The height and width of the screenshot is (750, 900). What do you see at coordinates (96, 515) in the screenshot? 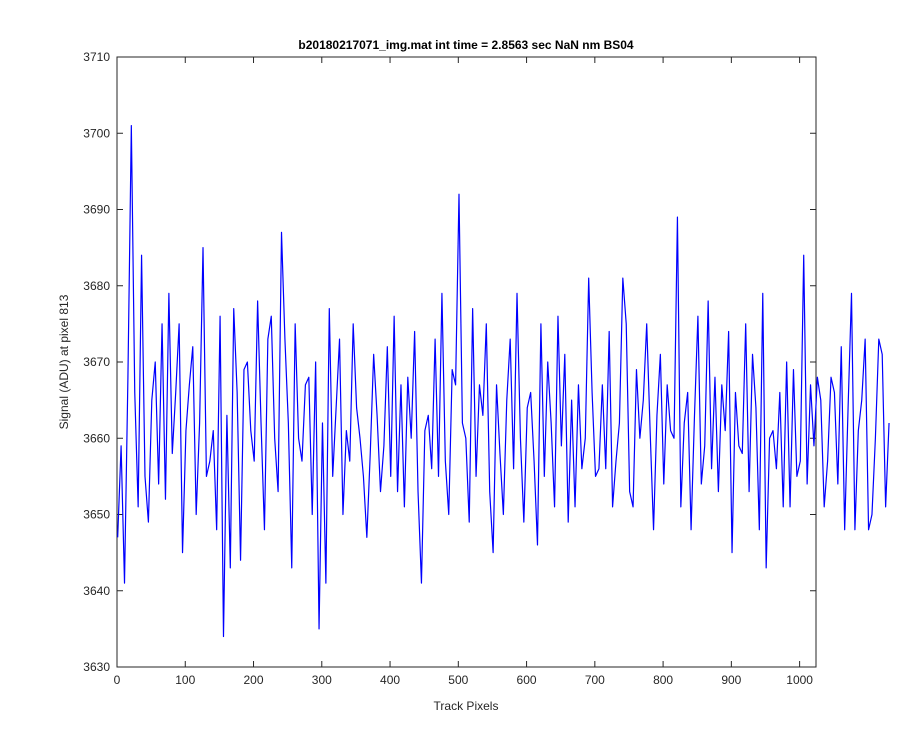
I see `y-tick-label: 3650` at bounding box center [96, 515].